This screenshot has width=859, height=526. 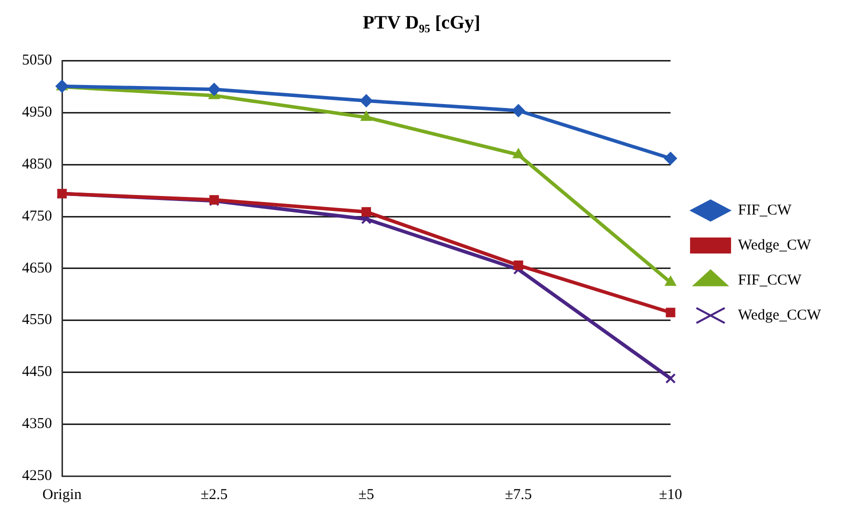 I want to click on legend-label: FIF_CCW, so click(x=770, y=280).